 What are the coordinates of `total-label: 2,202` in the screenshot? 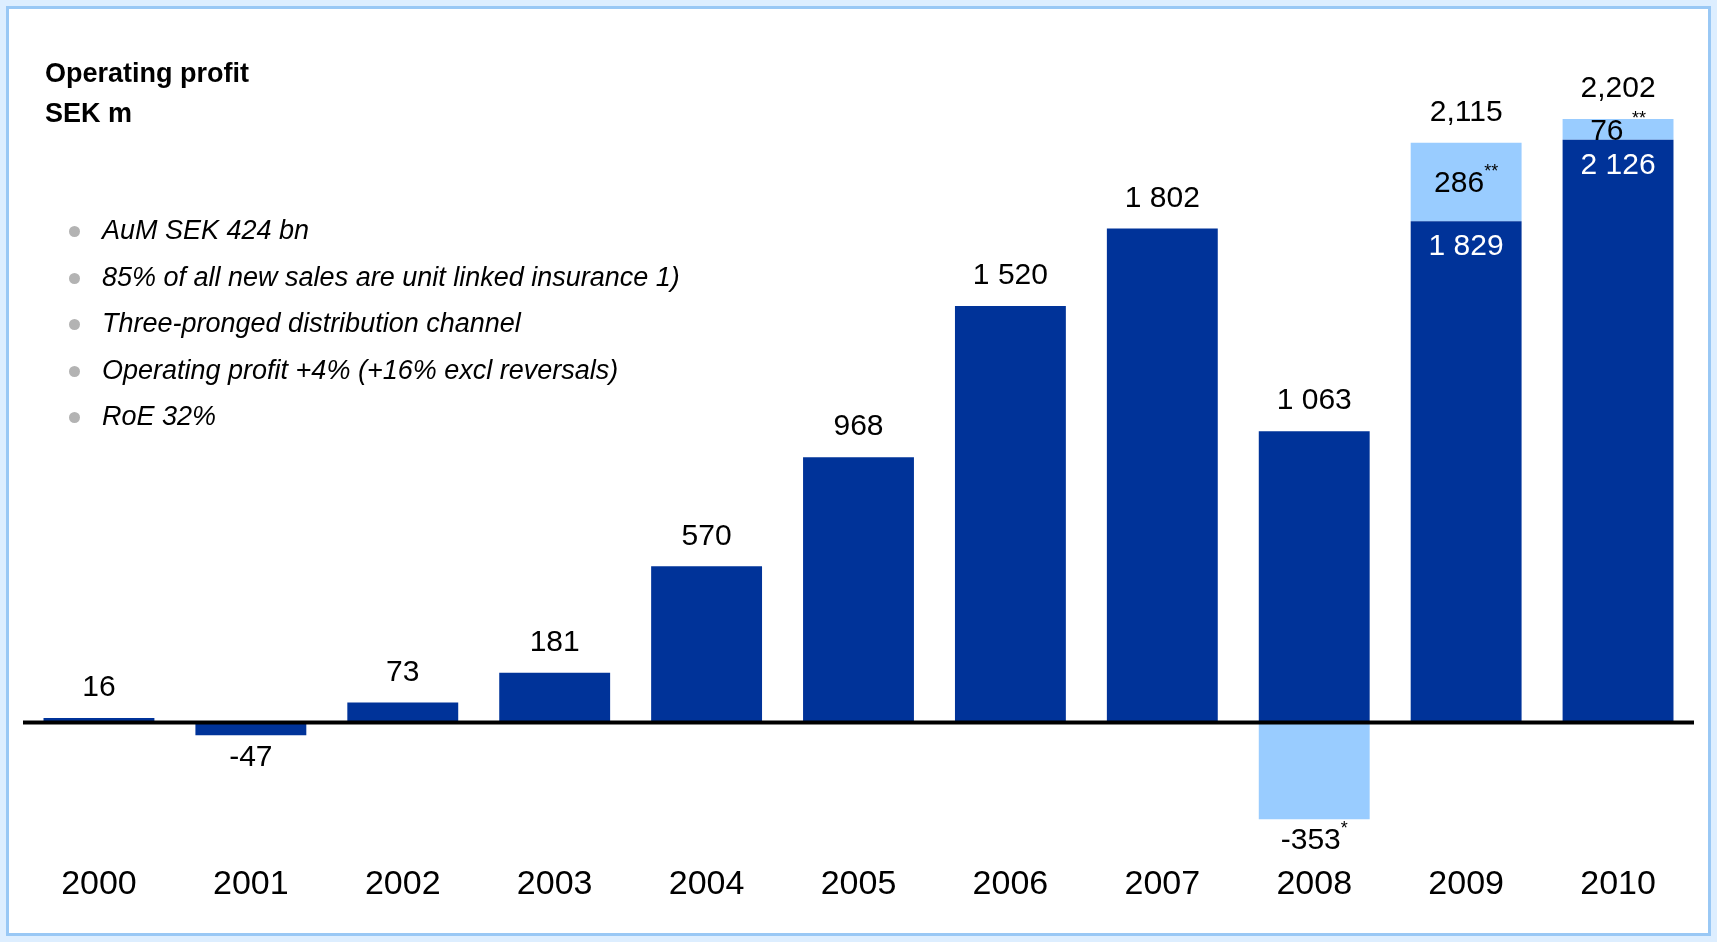 It's located at (1618, 87).